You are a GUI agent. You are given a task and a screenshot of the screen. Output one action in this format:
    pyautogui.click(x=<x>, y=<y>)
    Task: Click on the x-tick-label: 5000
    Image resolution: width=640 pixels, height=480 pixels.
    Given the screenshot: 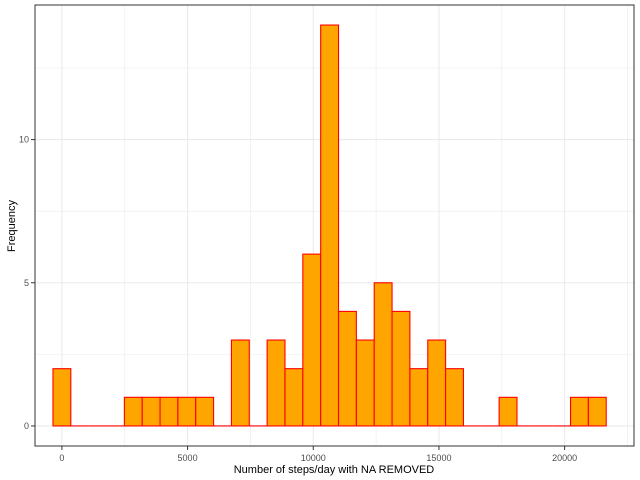 What is the action you would take?
    pyautogui.click(x=188, y=458)
    